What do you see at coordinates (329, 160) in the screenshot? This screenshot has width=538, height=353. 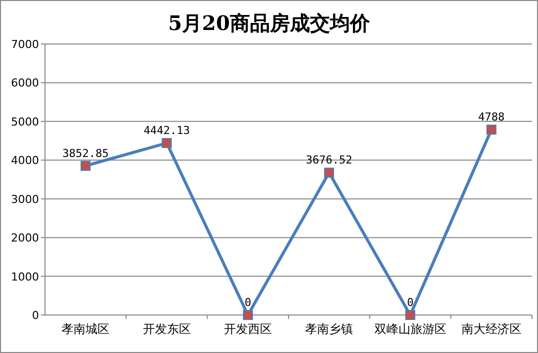 I see `data-label: 3676.52` at bounding box center [329, 160].